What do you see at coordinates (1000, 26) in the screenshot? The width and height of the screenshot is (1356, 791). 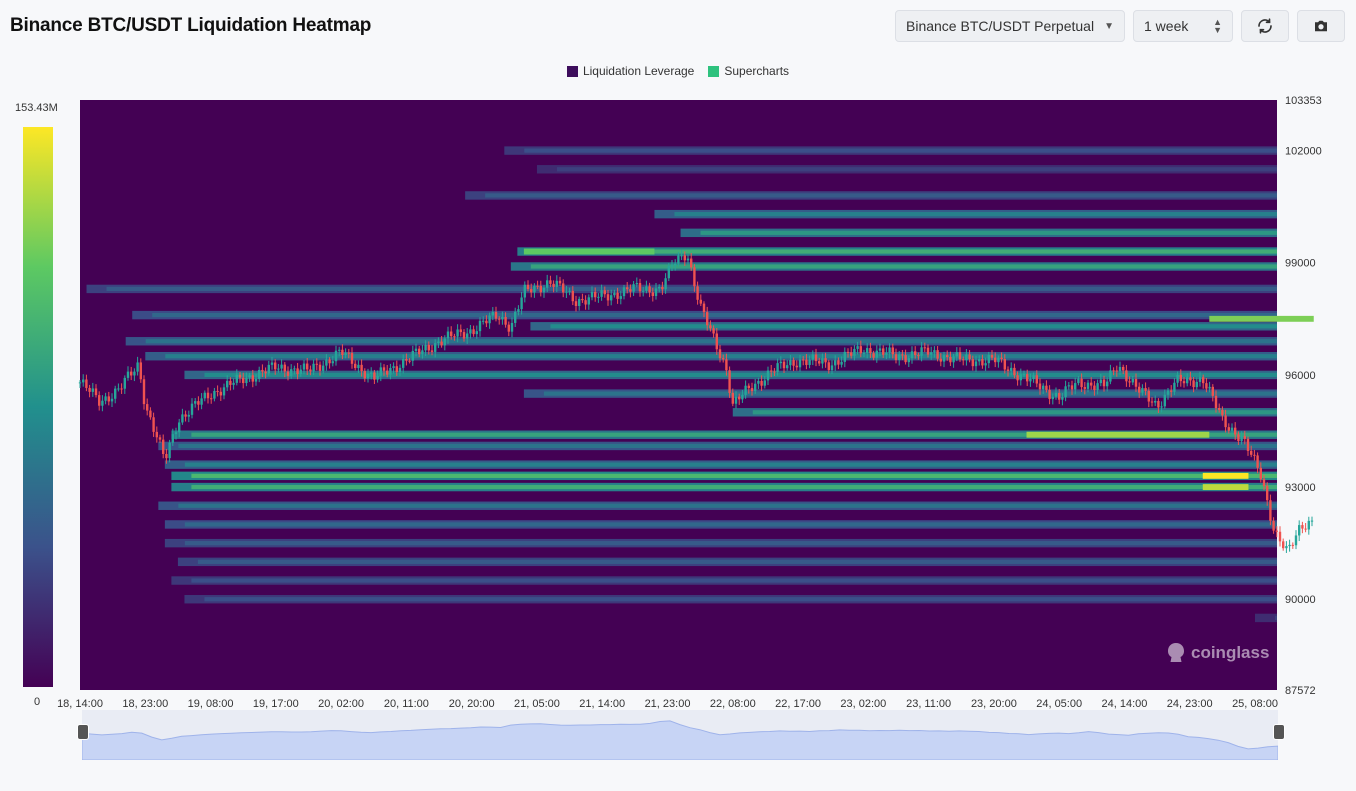 I see `exchange-pair-value: Binance BTC/USDT Perpetual` at bounding box center [1000, 26].